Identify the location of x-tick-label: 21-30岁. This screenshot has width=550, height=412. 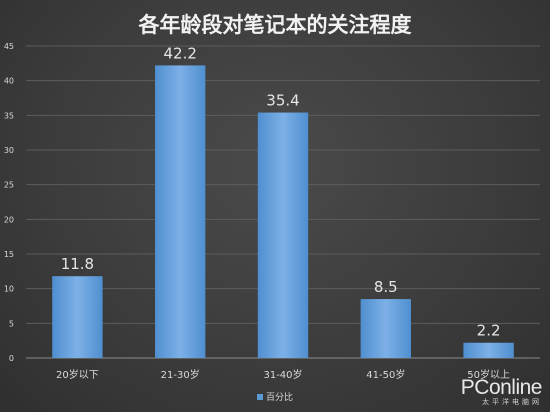
(180, 374).